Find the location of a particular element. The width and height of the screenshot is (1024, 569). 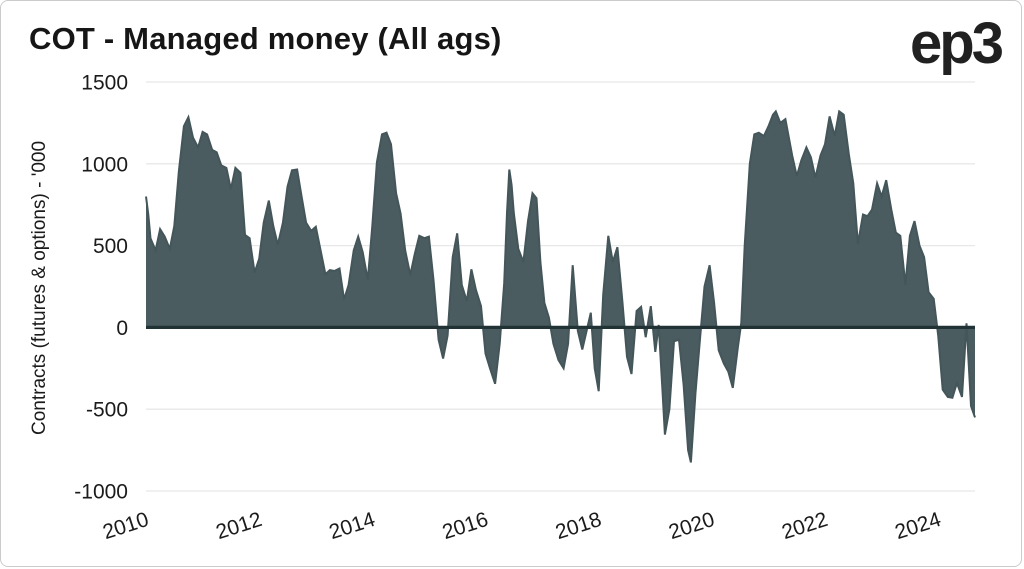

x-tick-label-2022: 2022 is located at coordinates (805, 526).